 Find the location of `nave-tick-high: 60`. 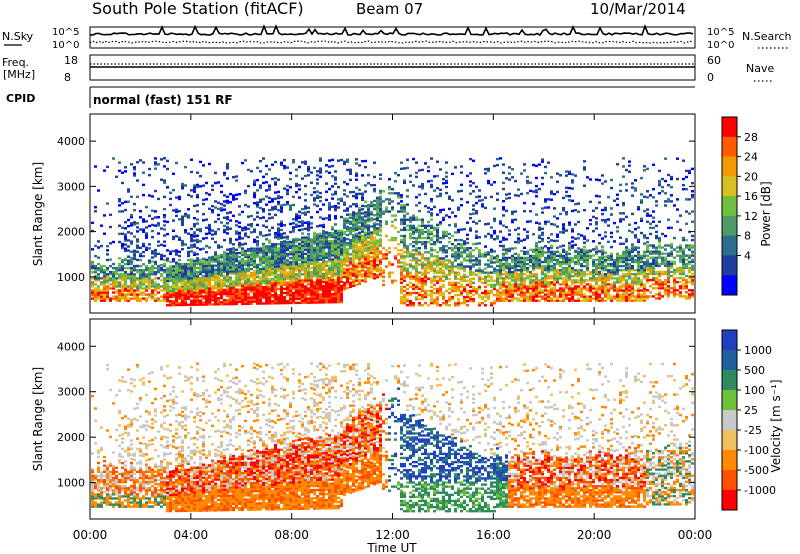

nave-tick-high: 60 is located at coordinates (714, 60).